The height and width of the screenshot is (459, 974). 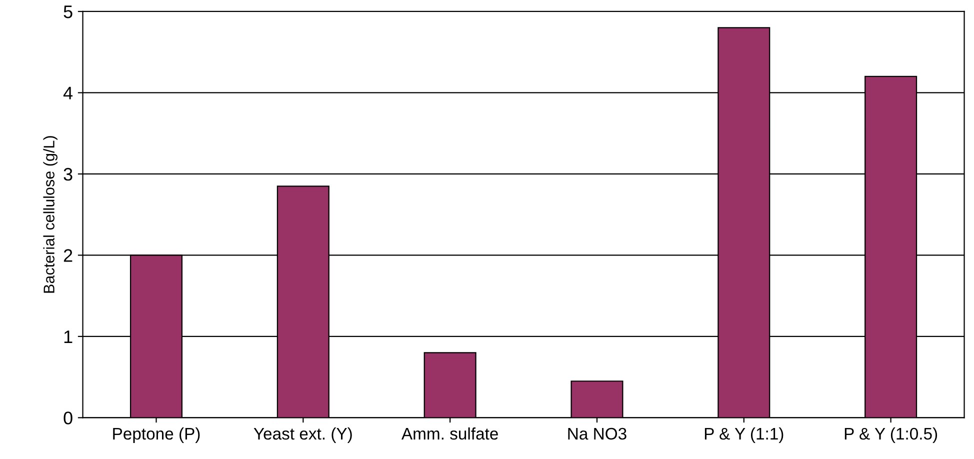 I want to click on y-tick-label: 3, so click(x=68, y=174).